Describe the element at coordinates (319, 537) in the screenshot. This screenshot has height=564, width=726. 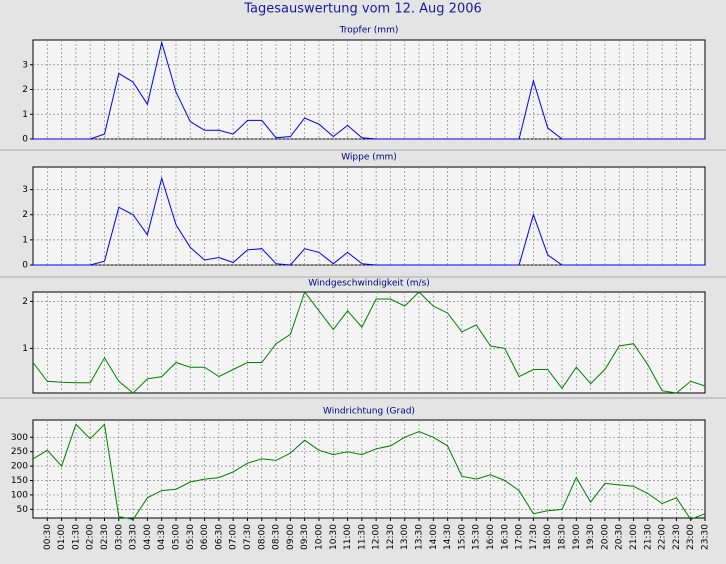
I see `x-tick-label: 10:00` at that location.